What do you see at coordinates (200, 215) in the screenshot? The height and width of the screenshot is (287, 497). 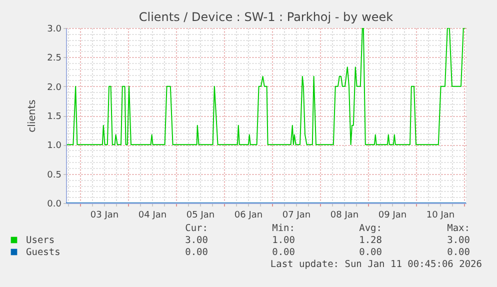 I see `x-tick-label: 05 Jan` at bounding box center [200, 215].